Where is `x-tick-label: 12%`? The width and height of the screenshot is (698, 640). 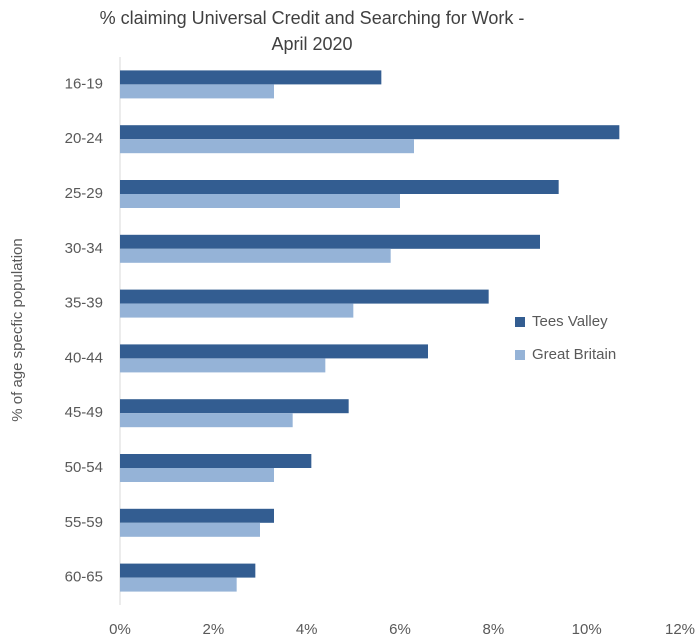 x-tick-label: 12% is located at coordinates (680, 629).